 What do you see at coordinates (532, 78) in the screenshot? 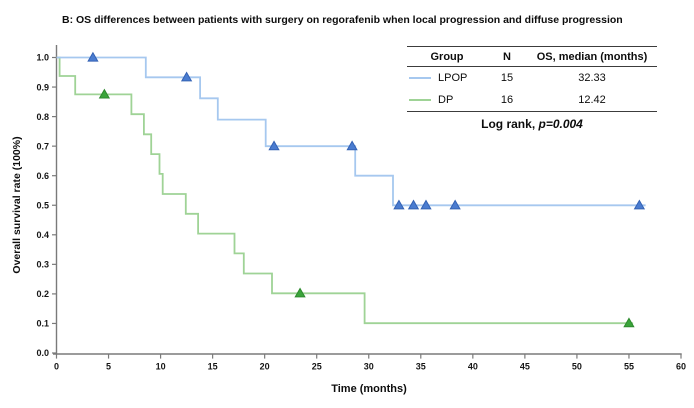
I see `table-row-lpop: LPOP 15 32.33` at bounding box center [532, 78].